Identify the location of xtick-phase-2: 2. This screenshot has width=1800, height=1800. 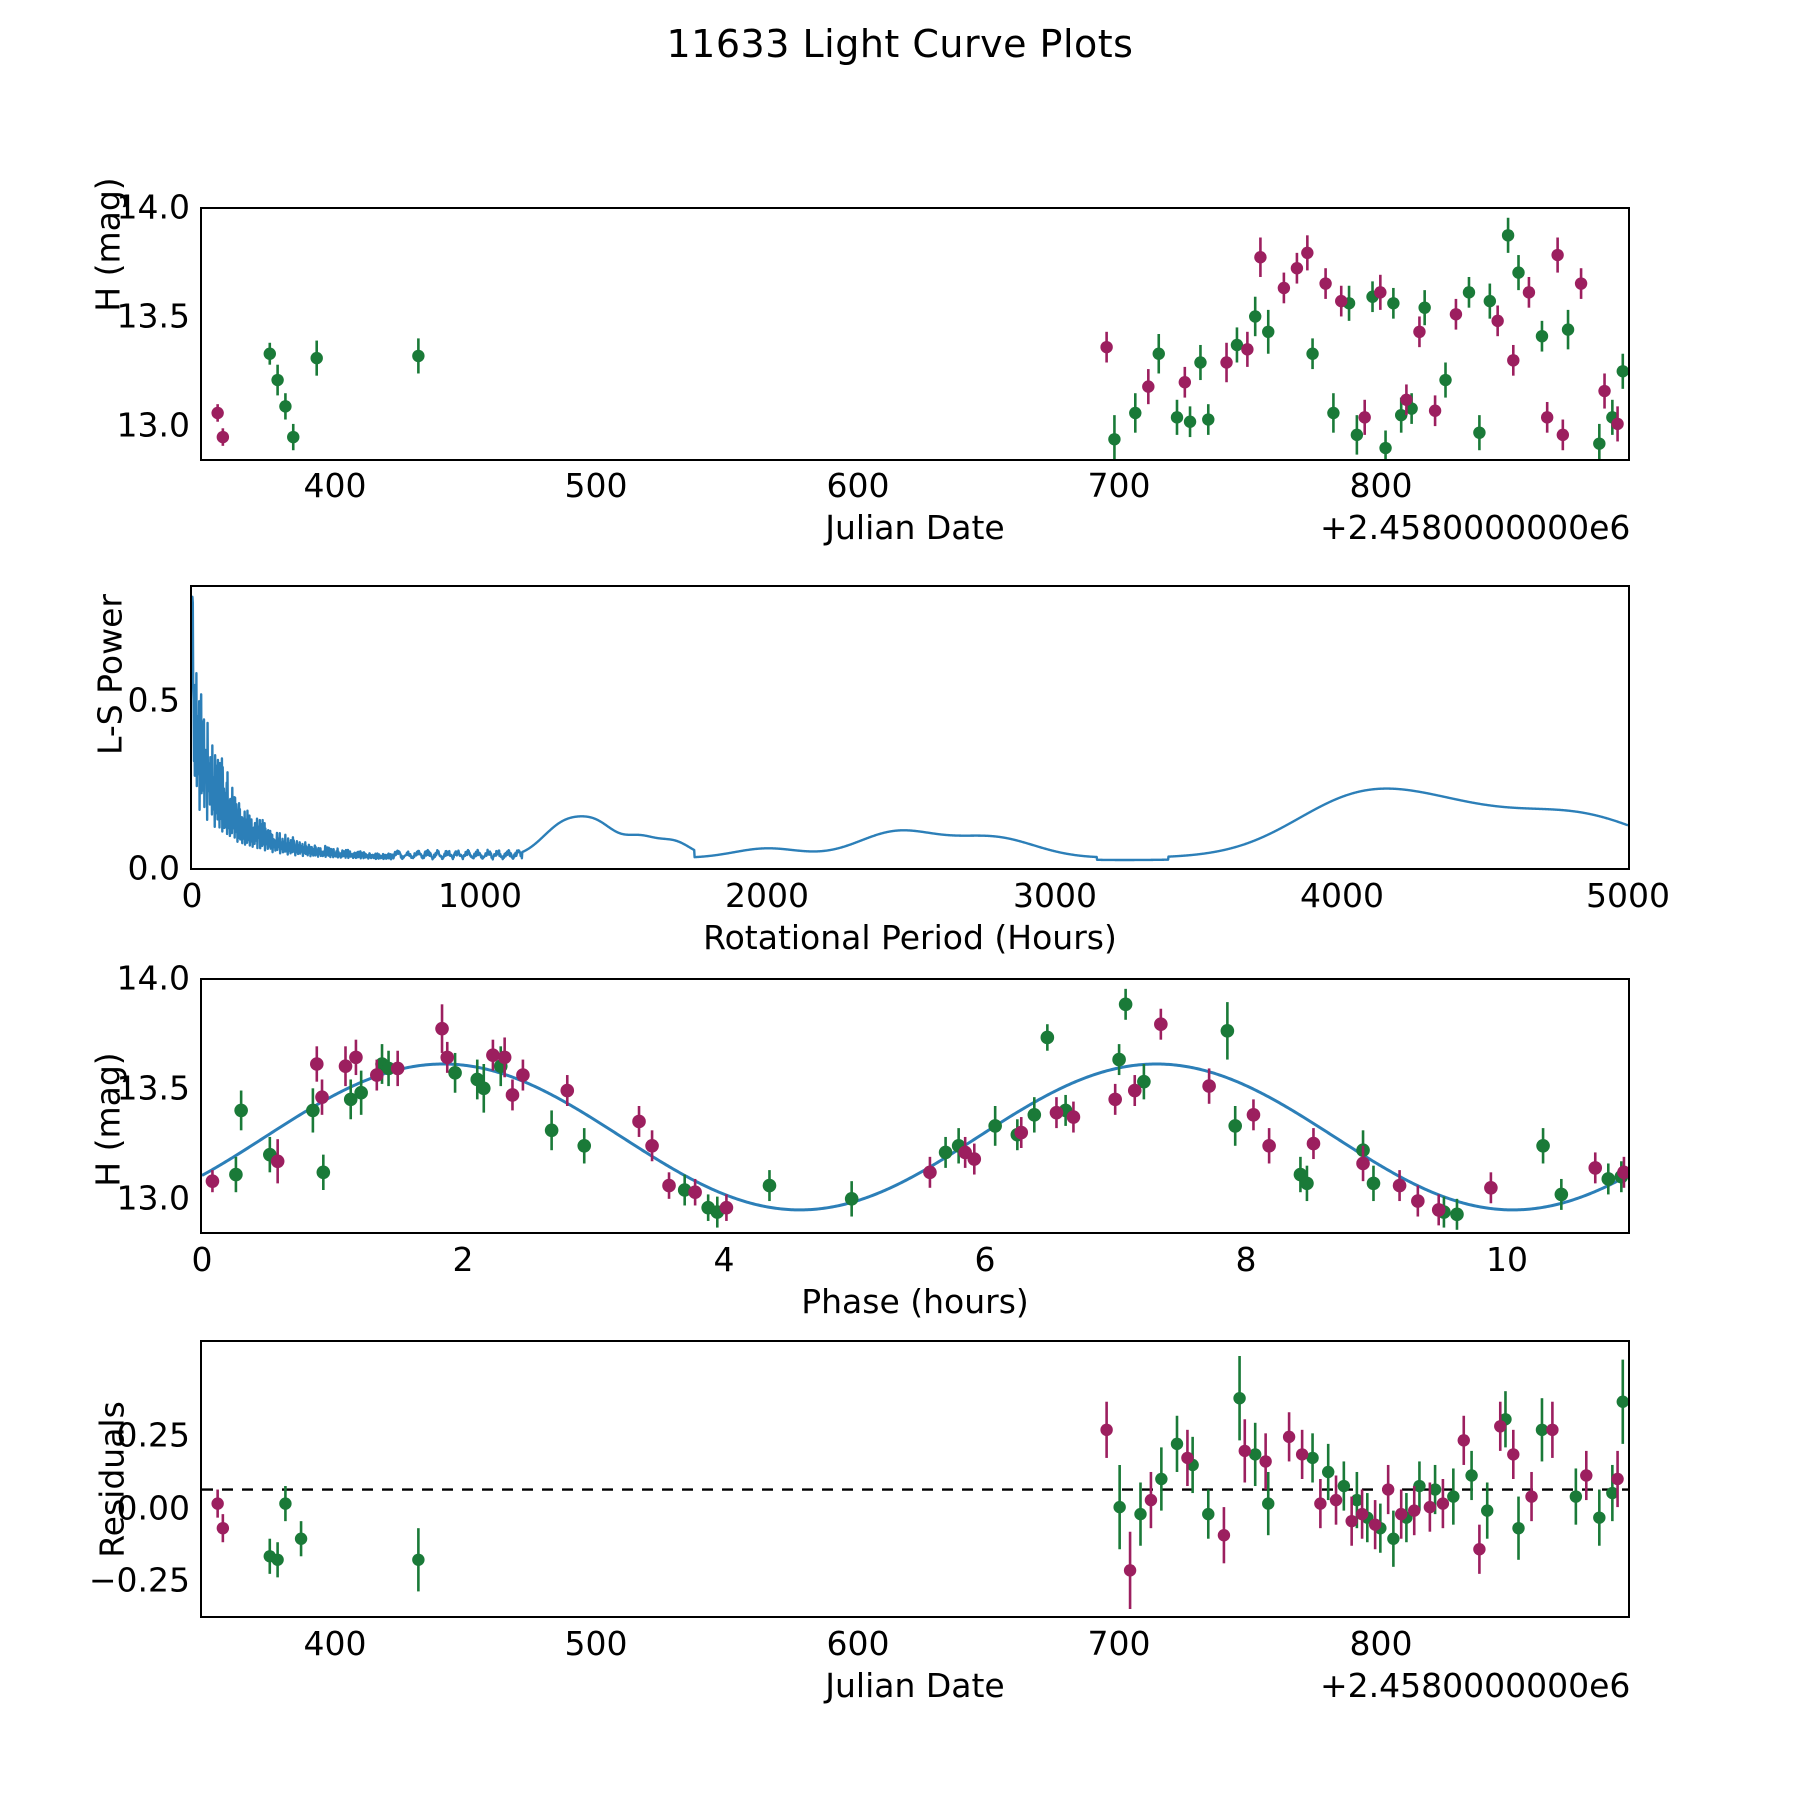
(463, 1259).